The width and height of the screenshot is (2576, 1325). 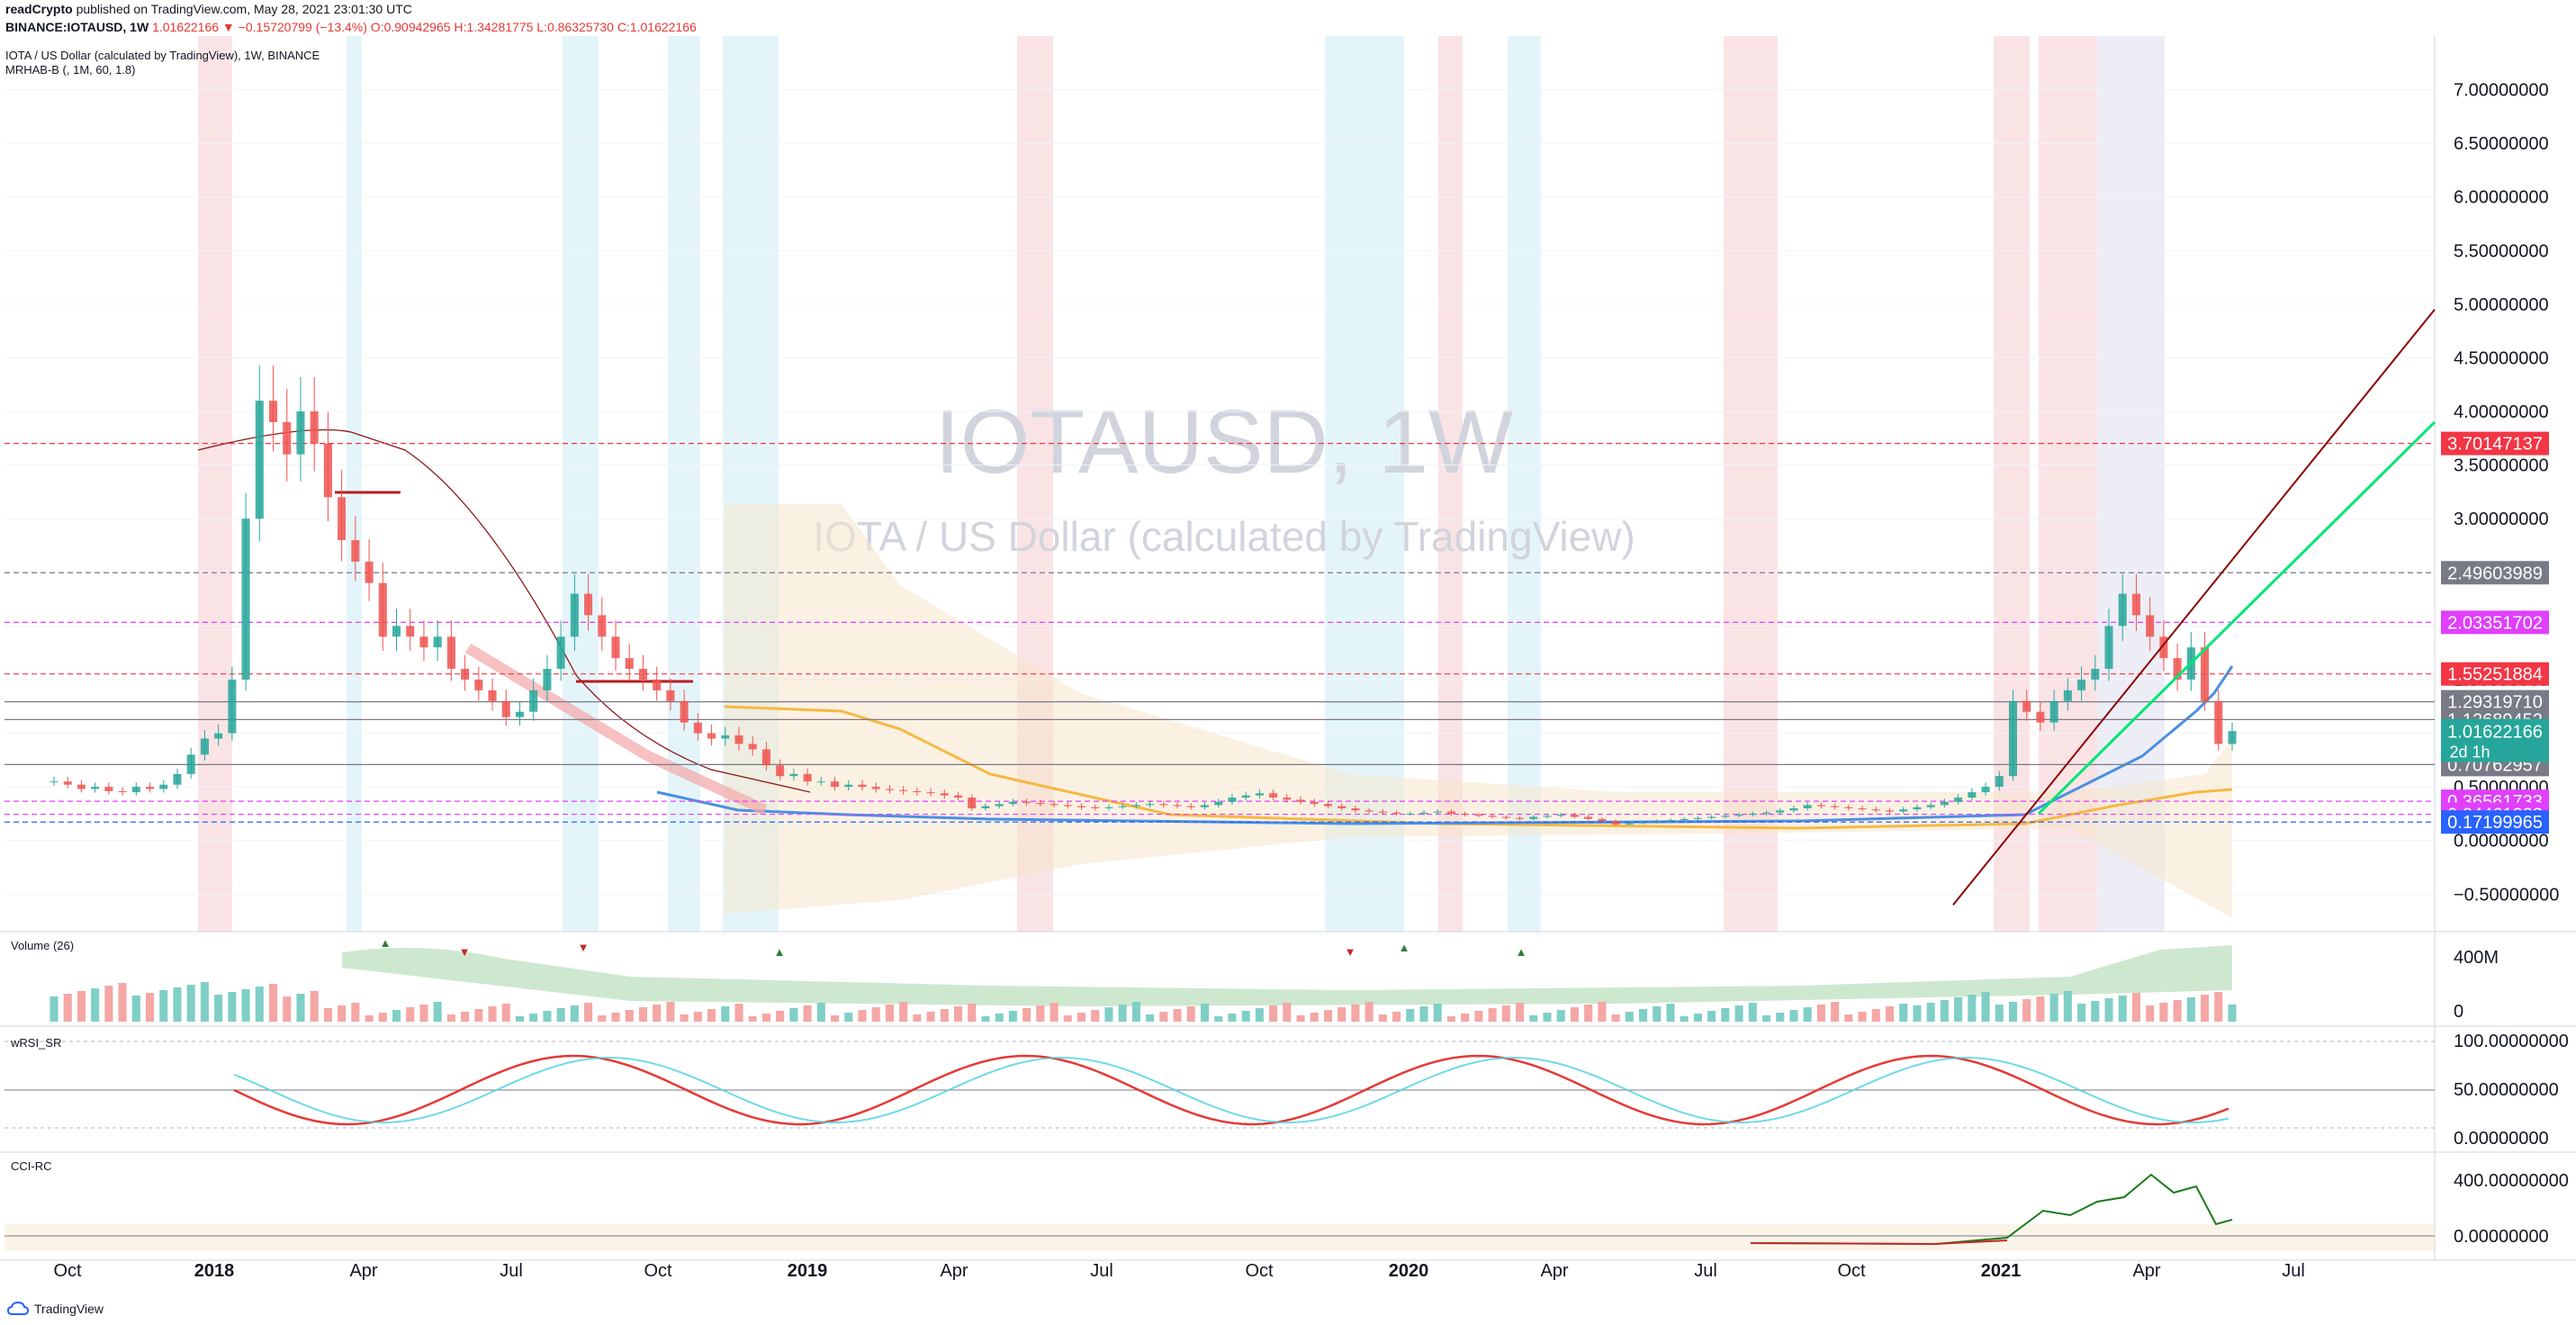 What do you see at coordinates (39, 9) in the screenshot?
I see `publisher: readCrypto` at bounding box center [39, 9].